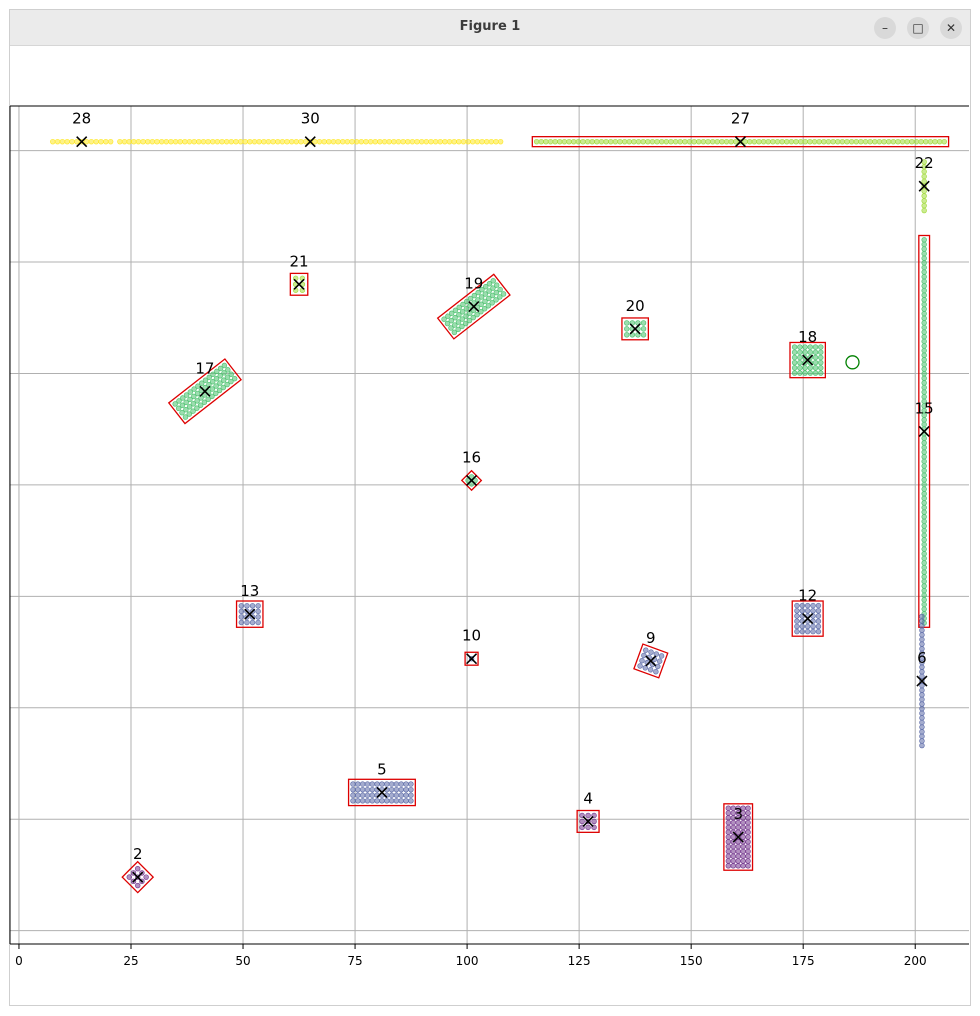 Image resolution: width=980 pixels, height=1016 pixels. I want to click on minimize-button: –, so click(885, 28).